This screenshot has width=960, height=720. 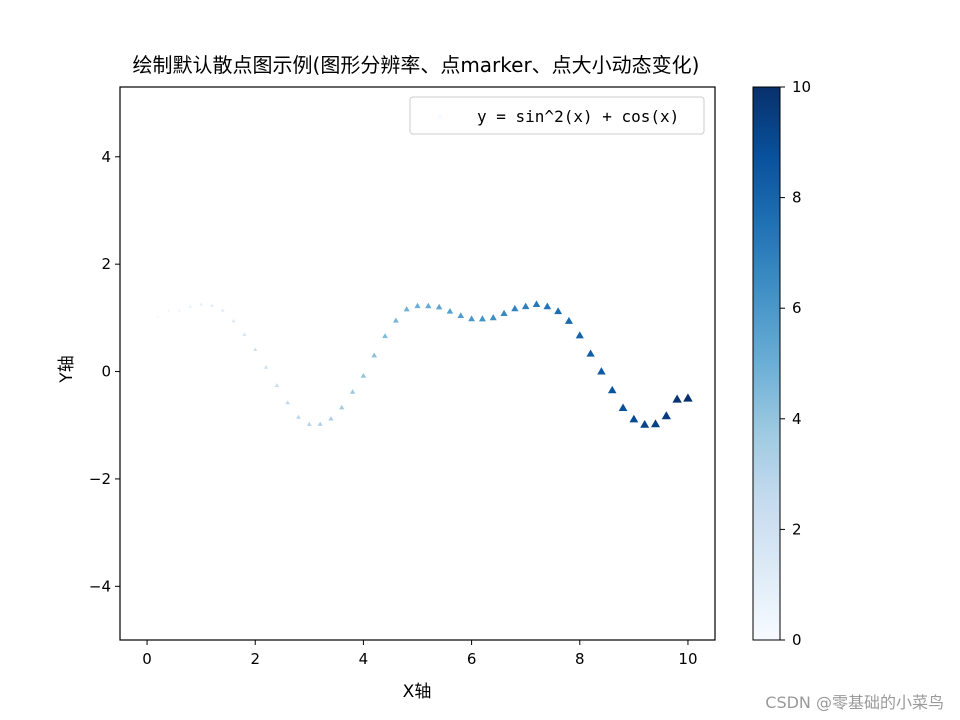 I want to click on legend-label: y = sin^2(x) + cos(x), so click(x=578, y=116).